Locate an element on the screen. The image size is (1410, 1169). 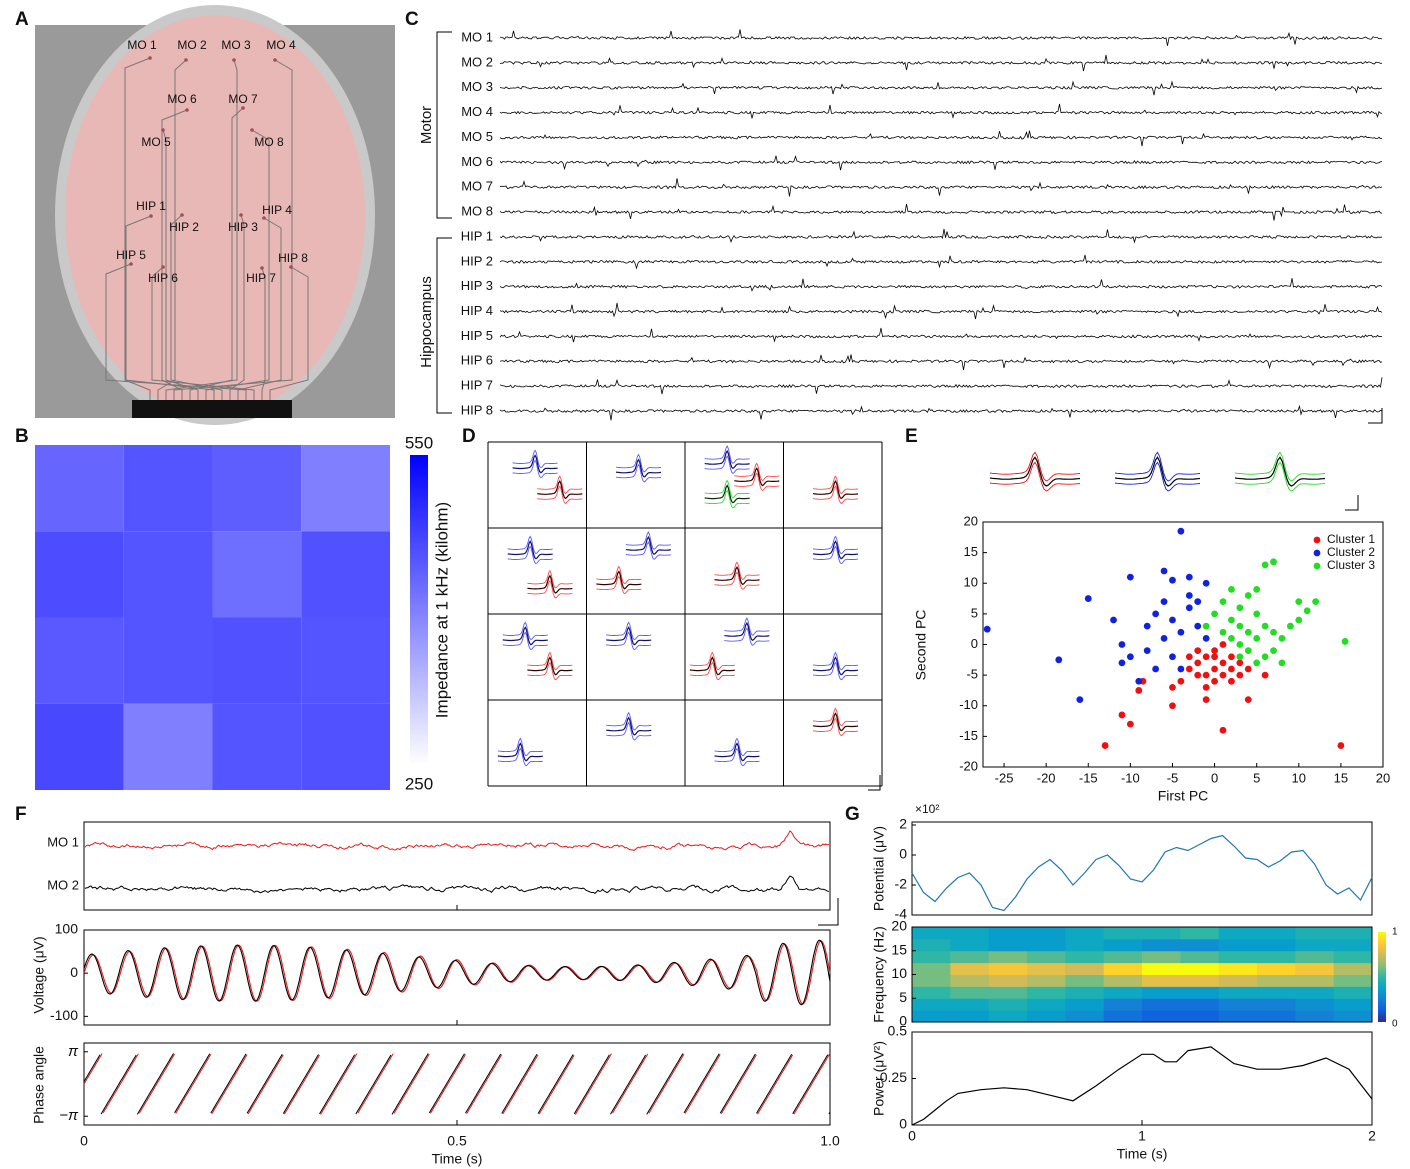
channel-label: HIP 5 is located at coordinates (477, 335).